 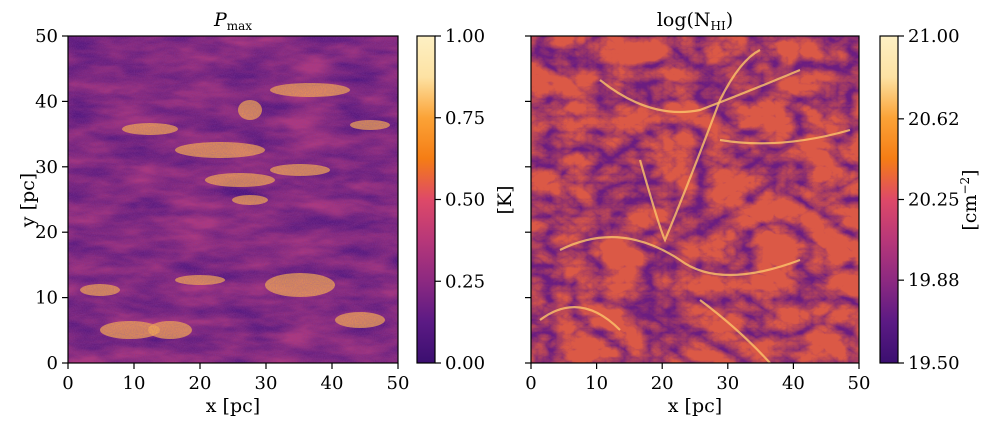 I want to click on colorbar-tick-label: 19.88, so click(x=934, y=280).